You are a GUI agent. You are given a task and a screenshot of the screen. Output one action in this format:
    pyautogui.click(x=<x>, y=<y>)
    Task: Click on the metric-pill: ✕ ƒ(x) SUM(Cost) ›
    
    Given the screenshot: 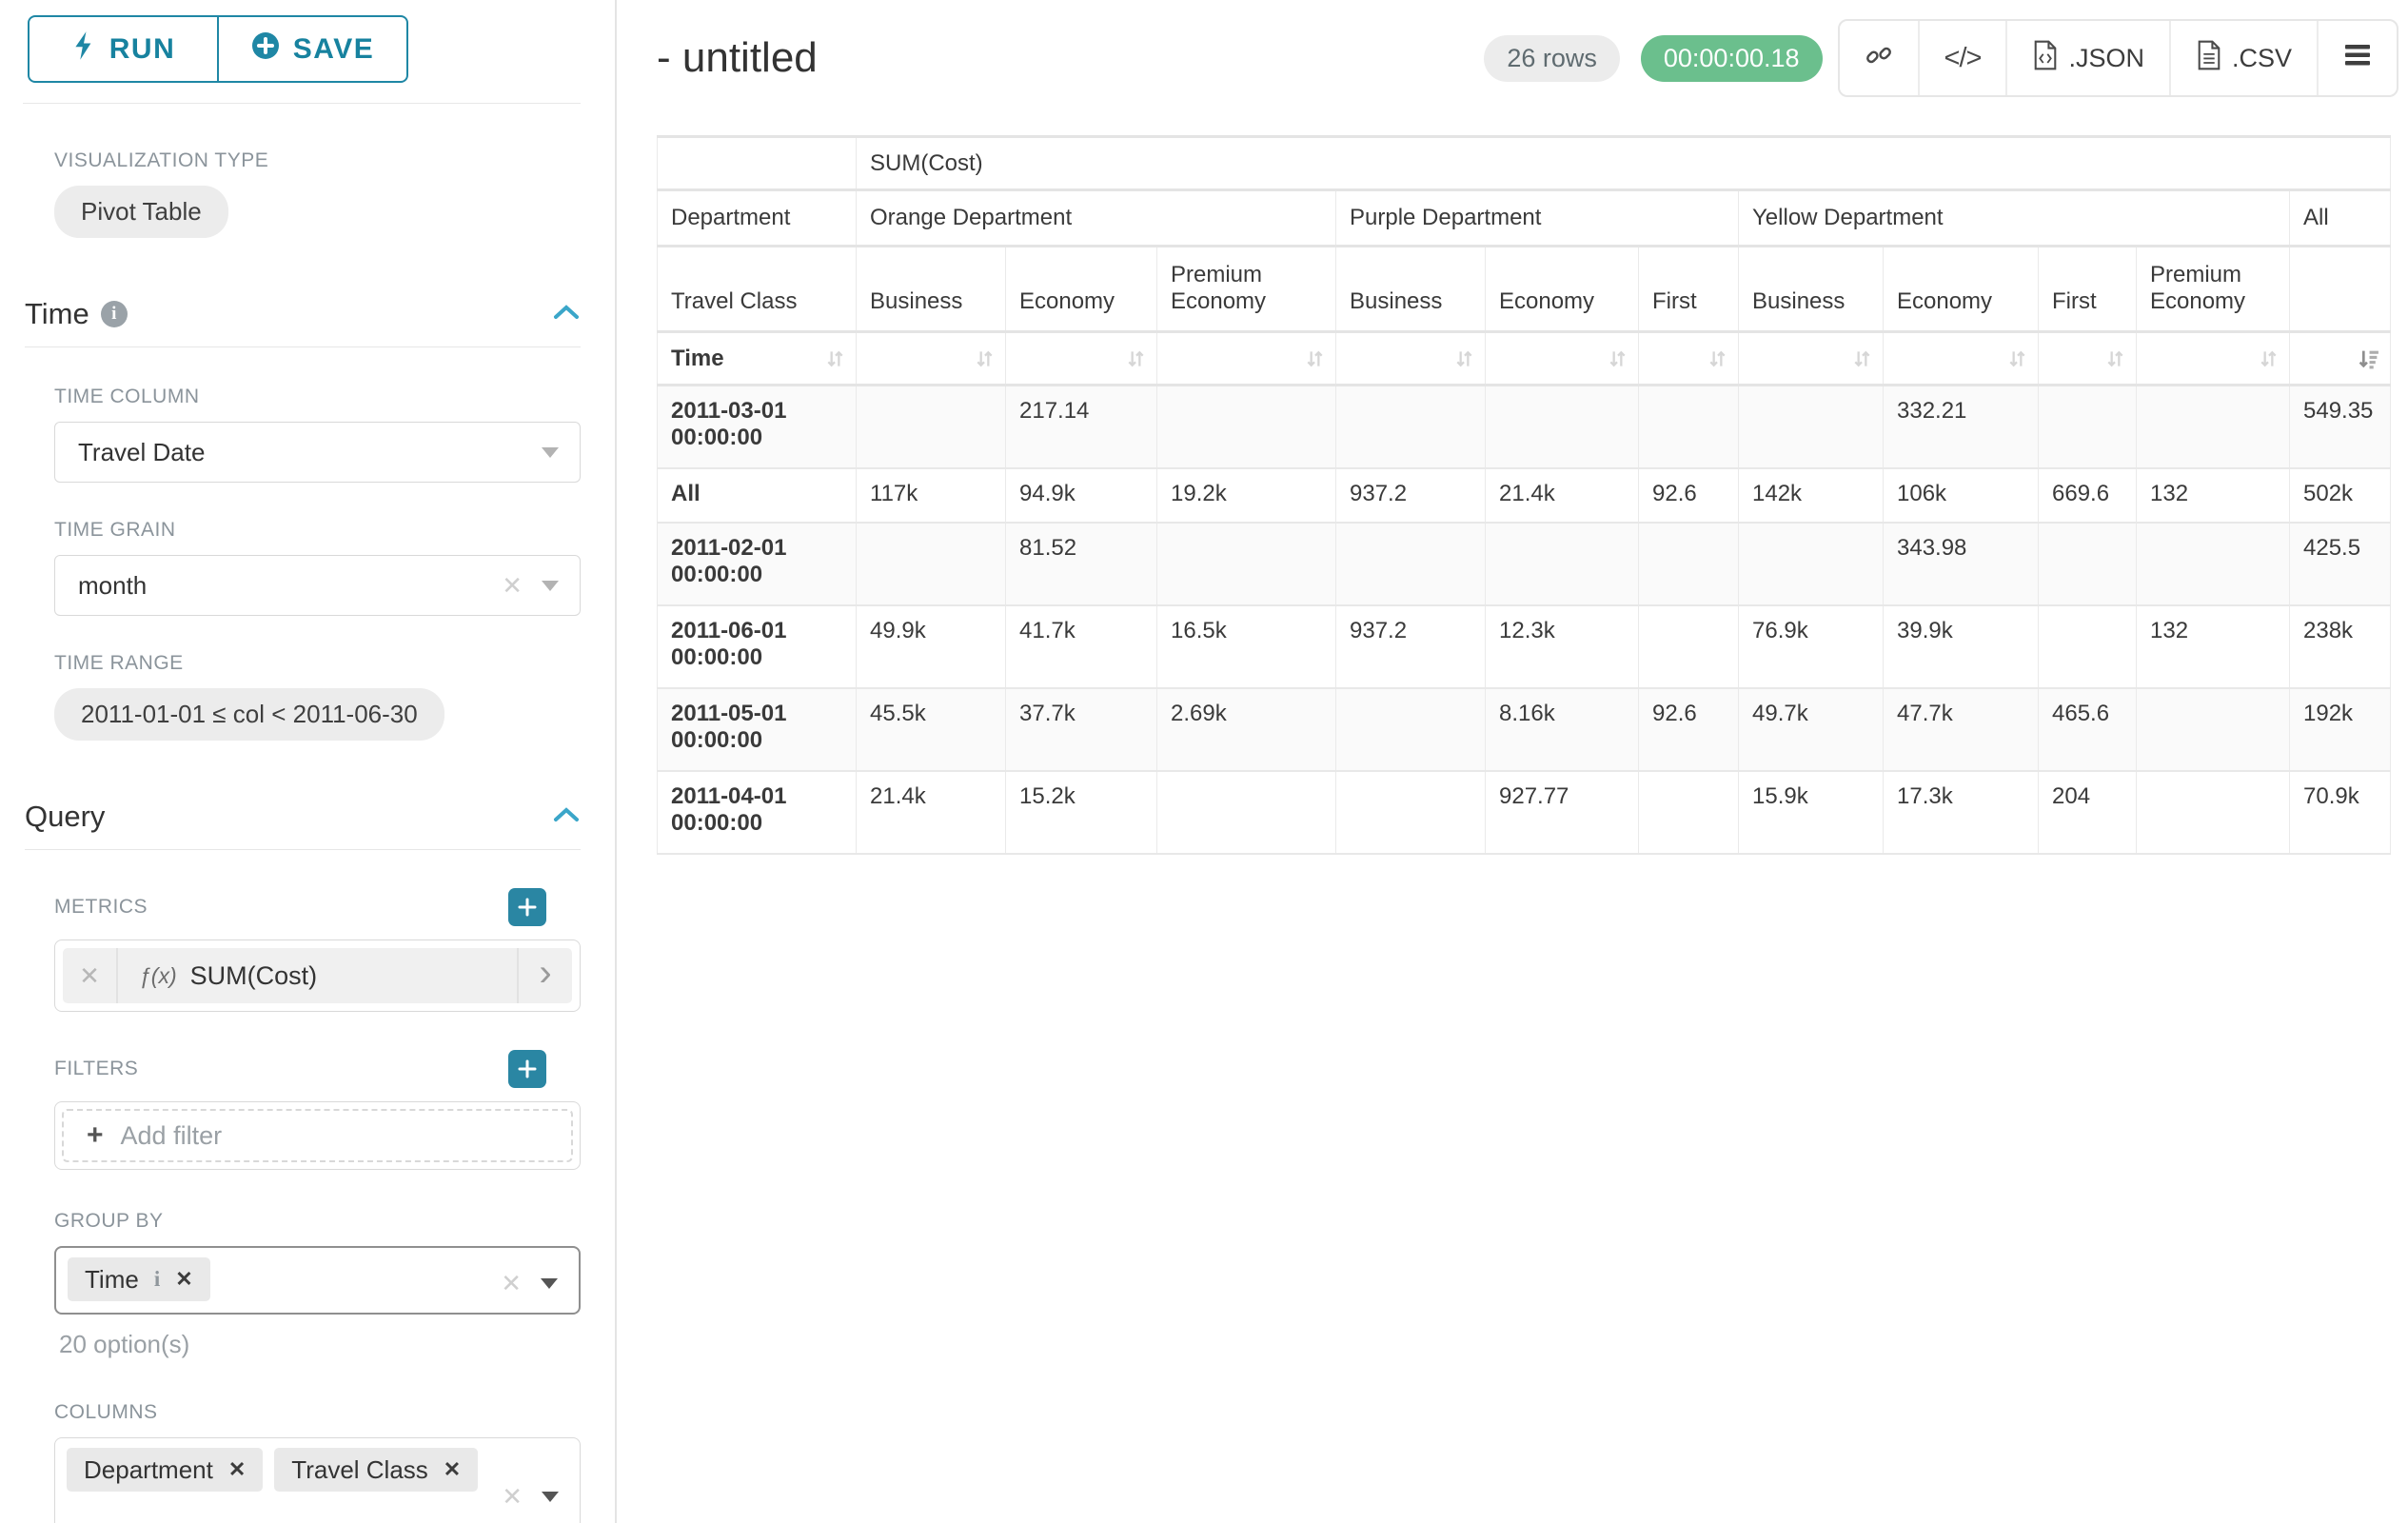 What is the action you would take?
    pyautogui.click(x=317, y=976)
    